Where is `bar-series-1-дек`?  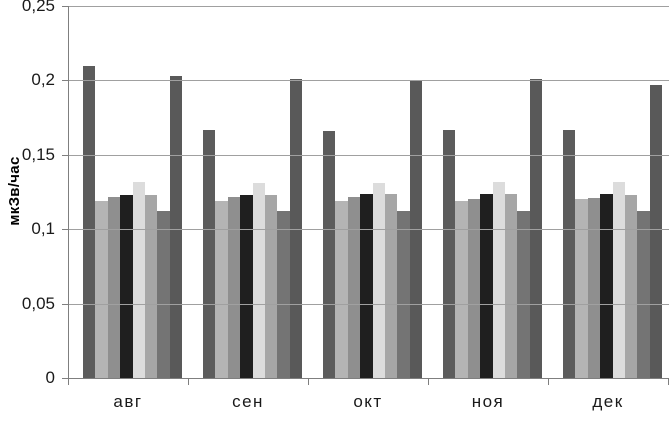 bar-series-1-дек is located at coordinates (569, 253).